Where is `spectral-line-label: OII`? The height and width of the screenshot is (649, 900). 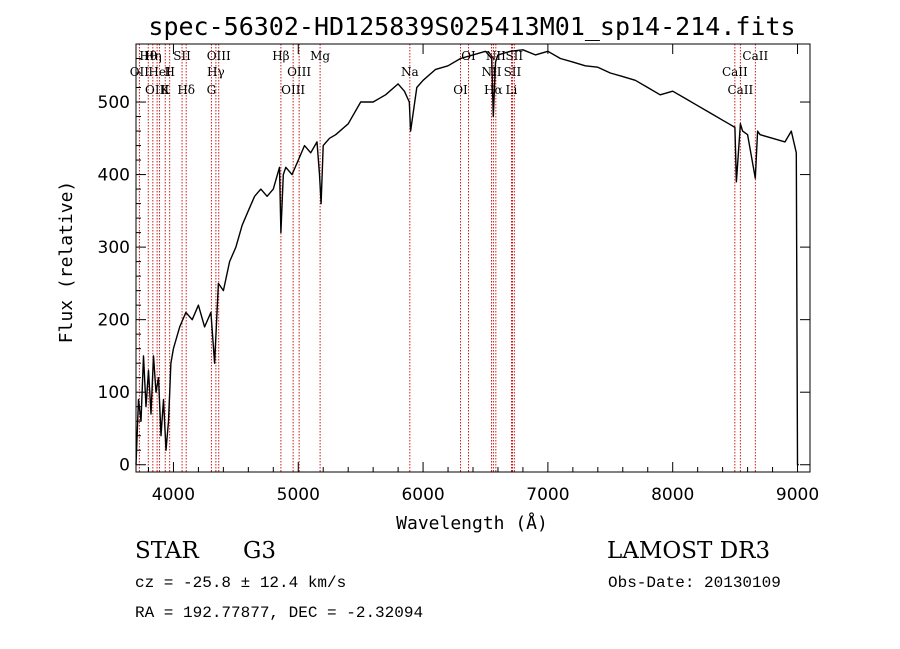 spectral-line-label: OII is located at coordinates (140, 72).